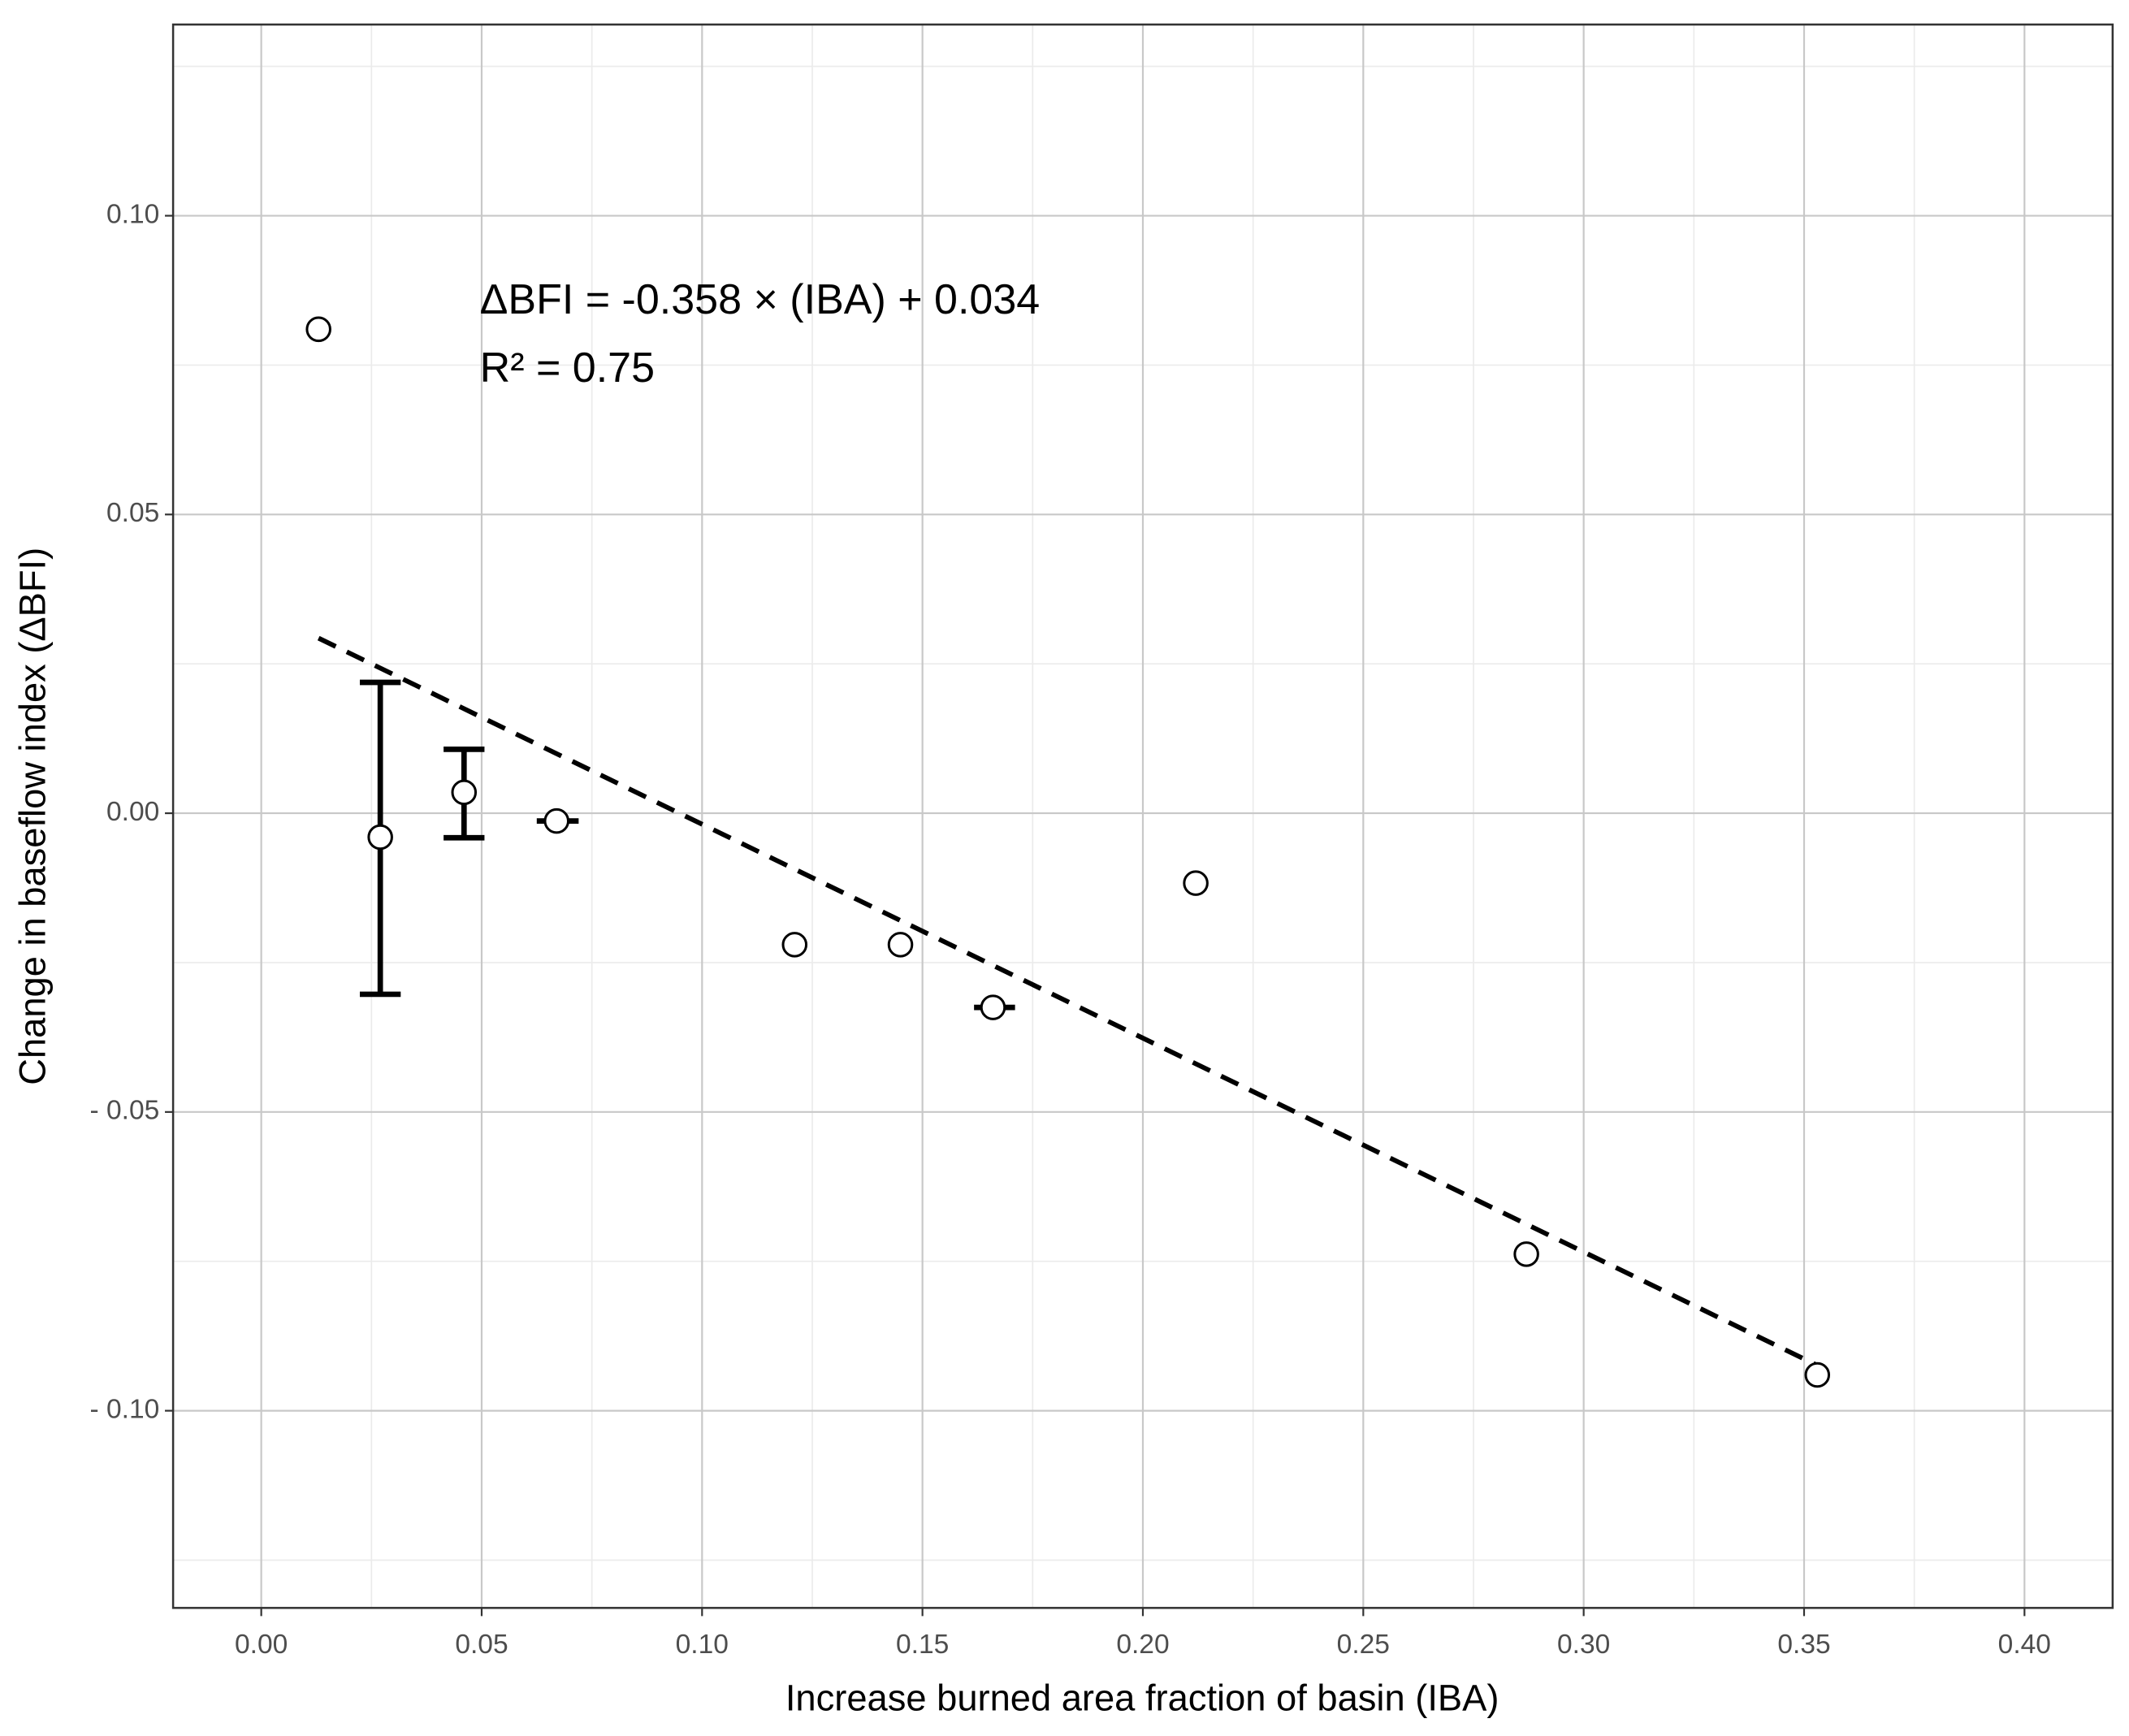  What do you see at coordinates (33, 816) in the screenshot?
I see `y-axis-title: Change in baseflow index (ΔBFI)` at bounding box center [33, 816].